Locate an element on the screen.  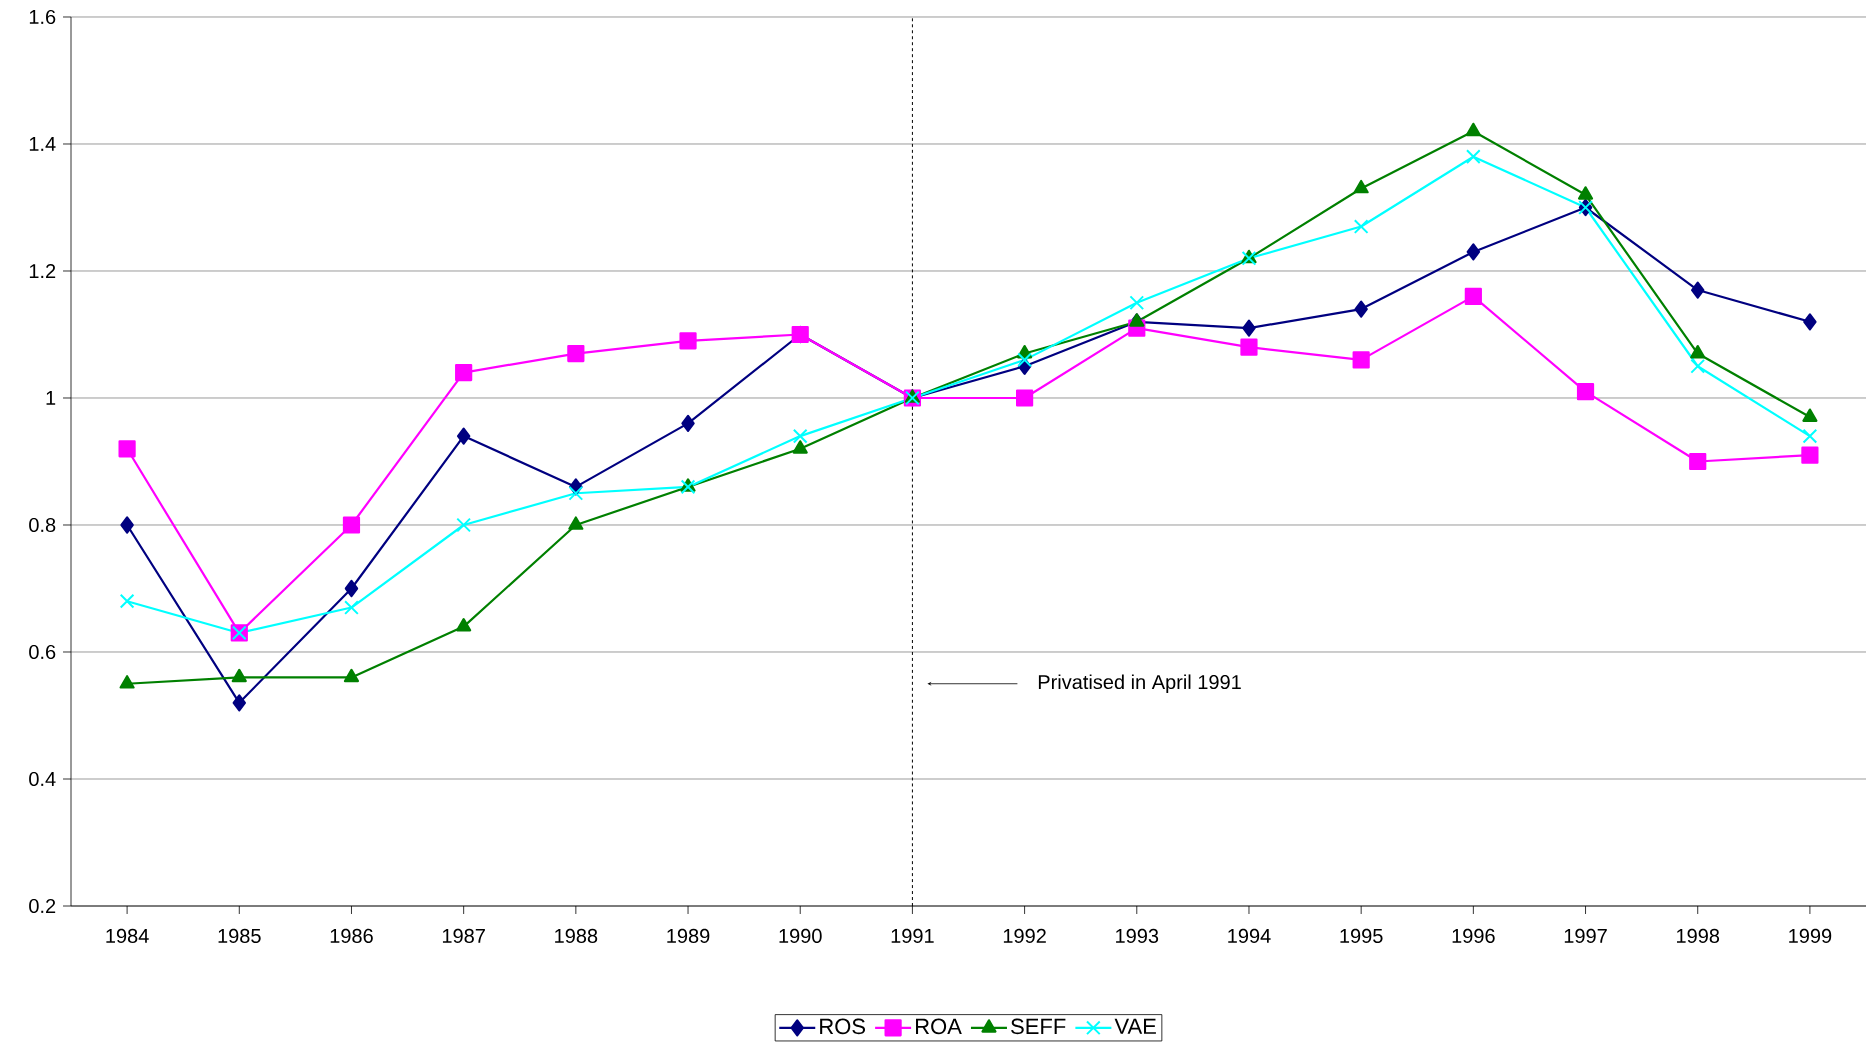
x-tick-label: 1997 is located at coordinates (1585, 936).